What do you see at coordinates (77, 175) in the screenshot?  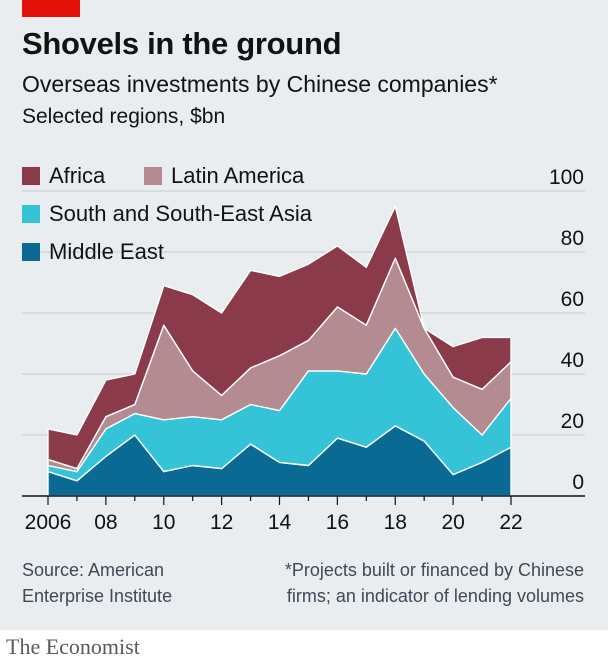 I see `legend-label-africa: Africa` at bounding box center [77, 175].